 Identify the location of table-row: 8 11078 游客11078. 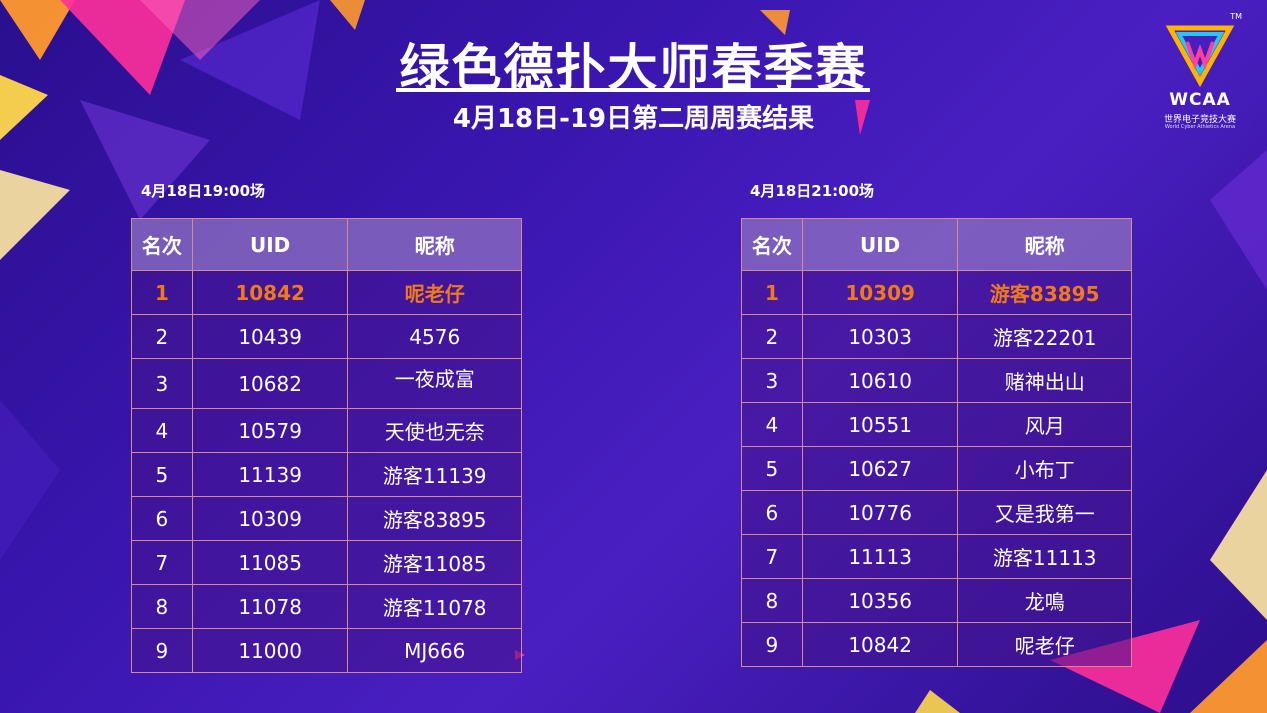
(326, 606).